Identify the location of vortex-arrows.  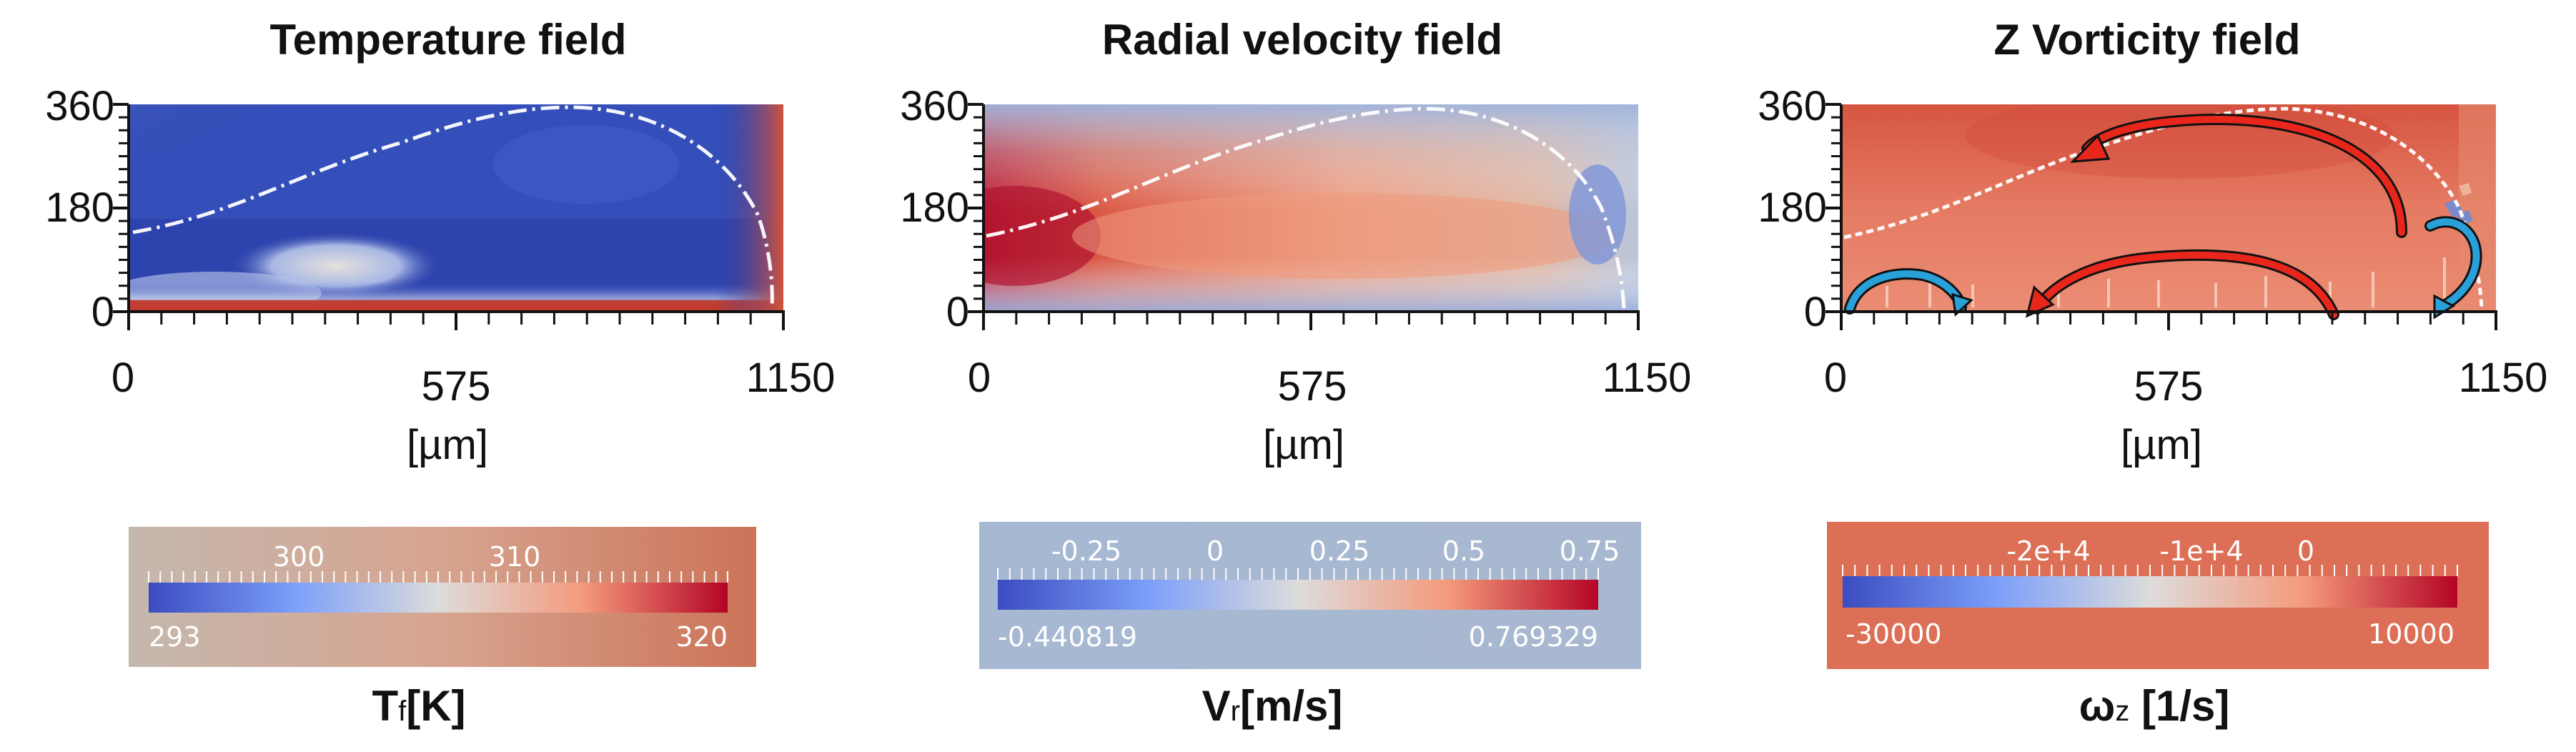
(2163, 217).